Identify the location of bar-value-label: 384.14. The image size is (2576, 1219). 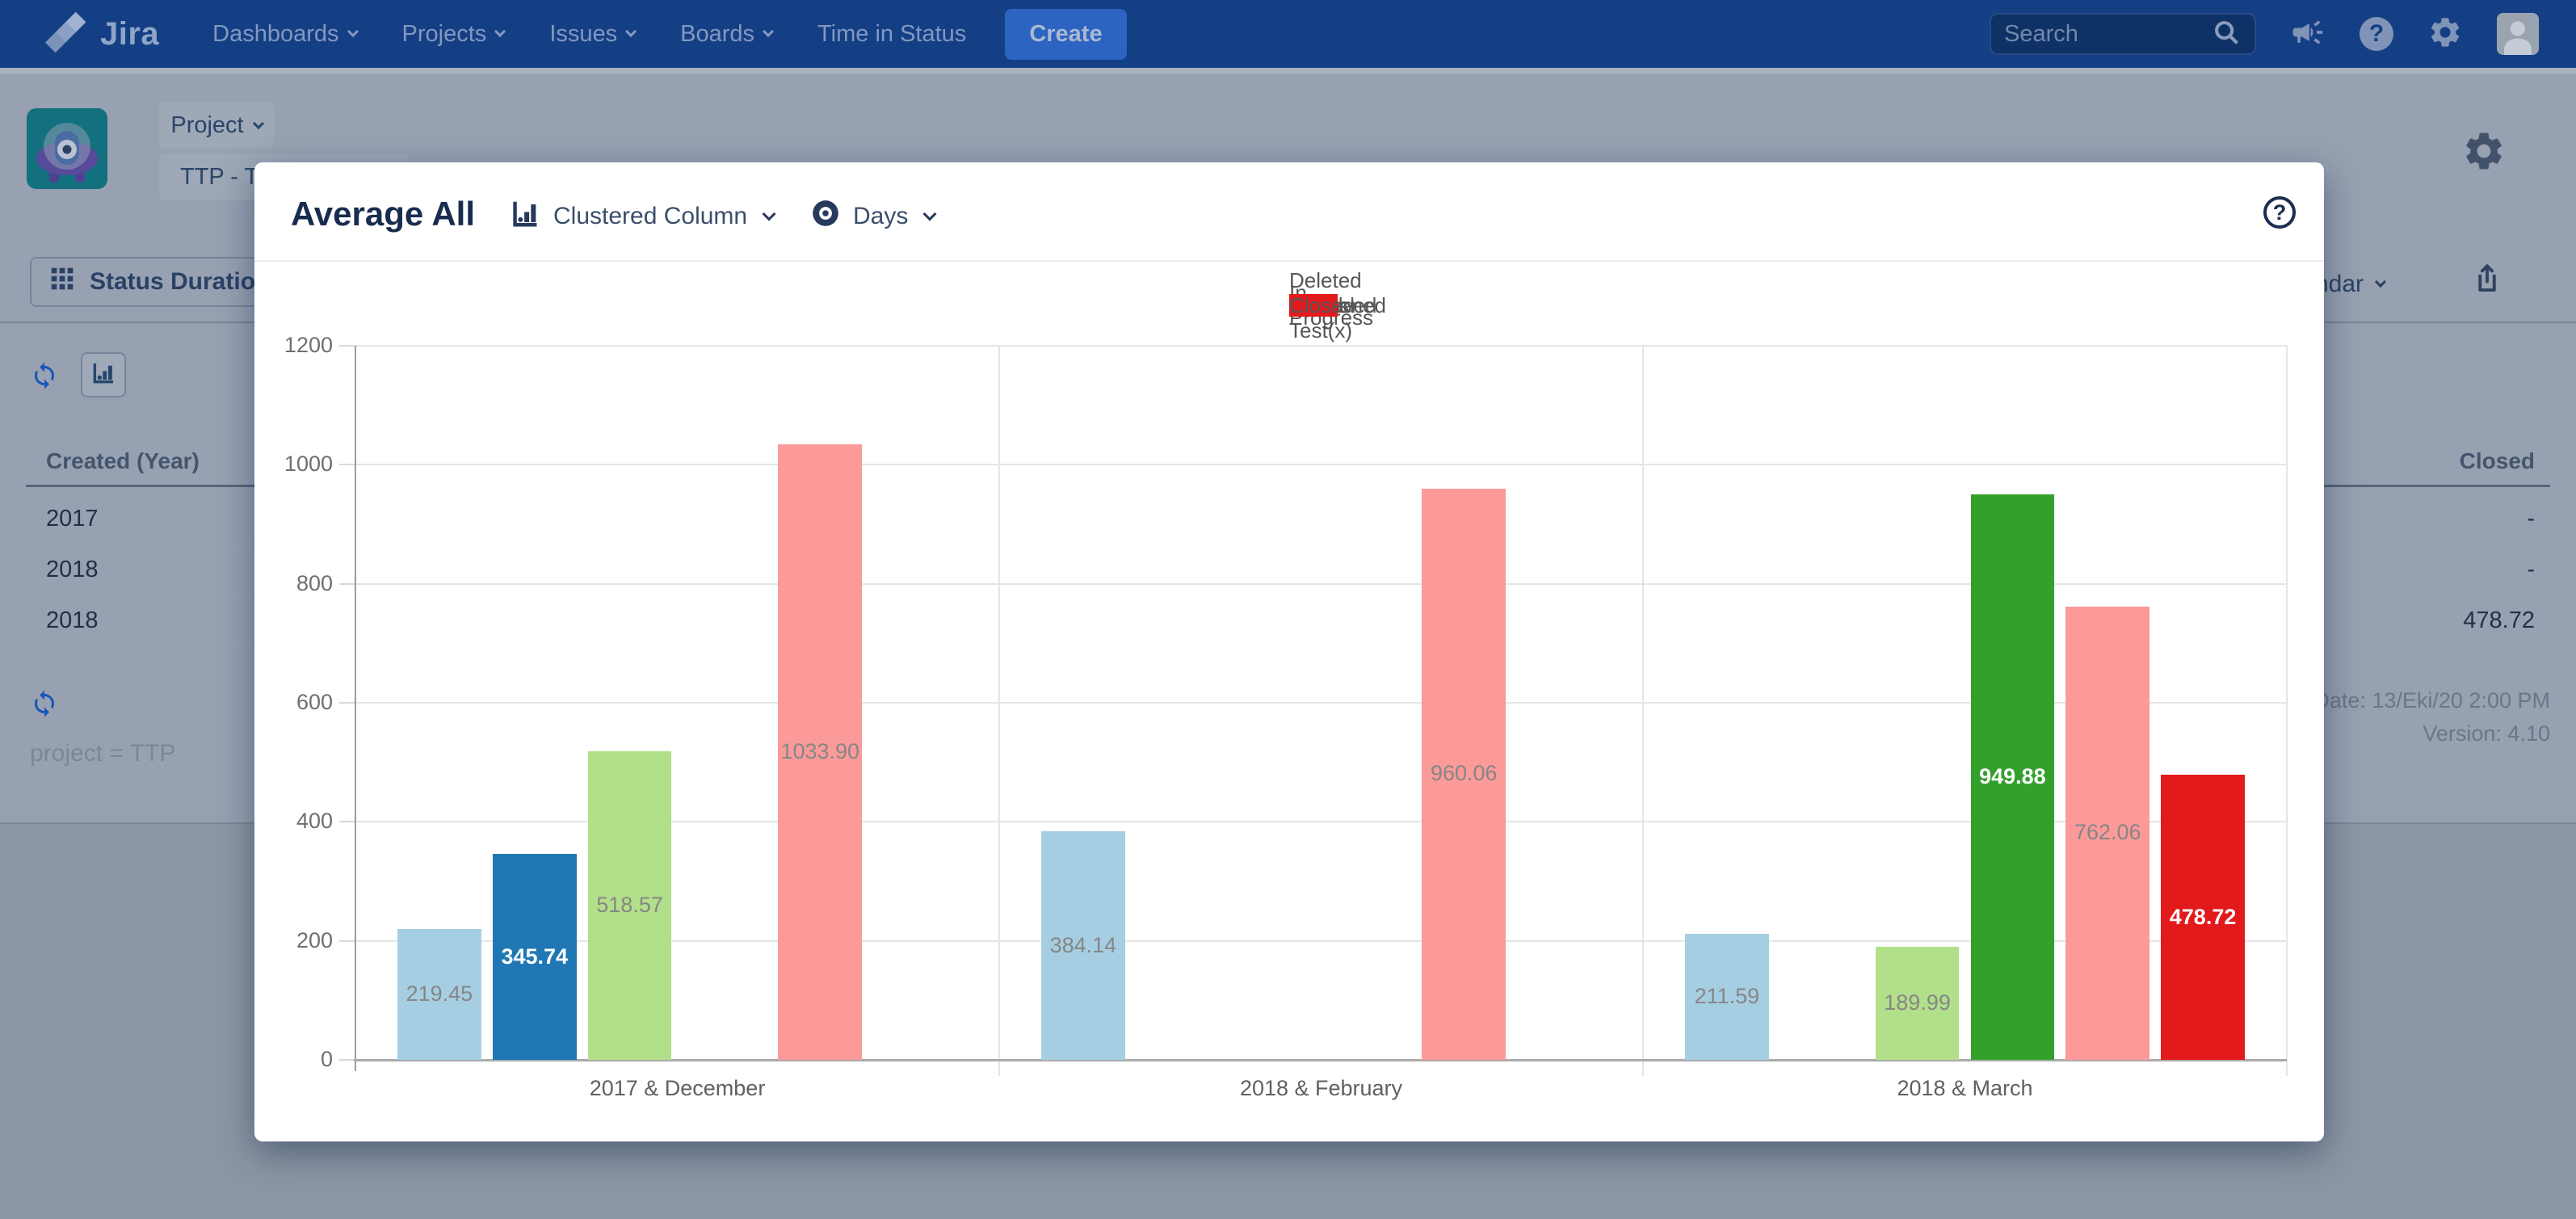
(1083, 944).